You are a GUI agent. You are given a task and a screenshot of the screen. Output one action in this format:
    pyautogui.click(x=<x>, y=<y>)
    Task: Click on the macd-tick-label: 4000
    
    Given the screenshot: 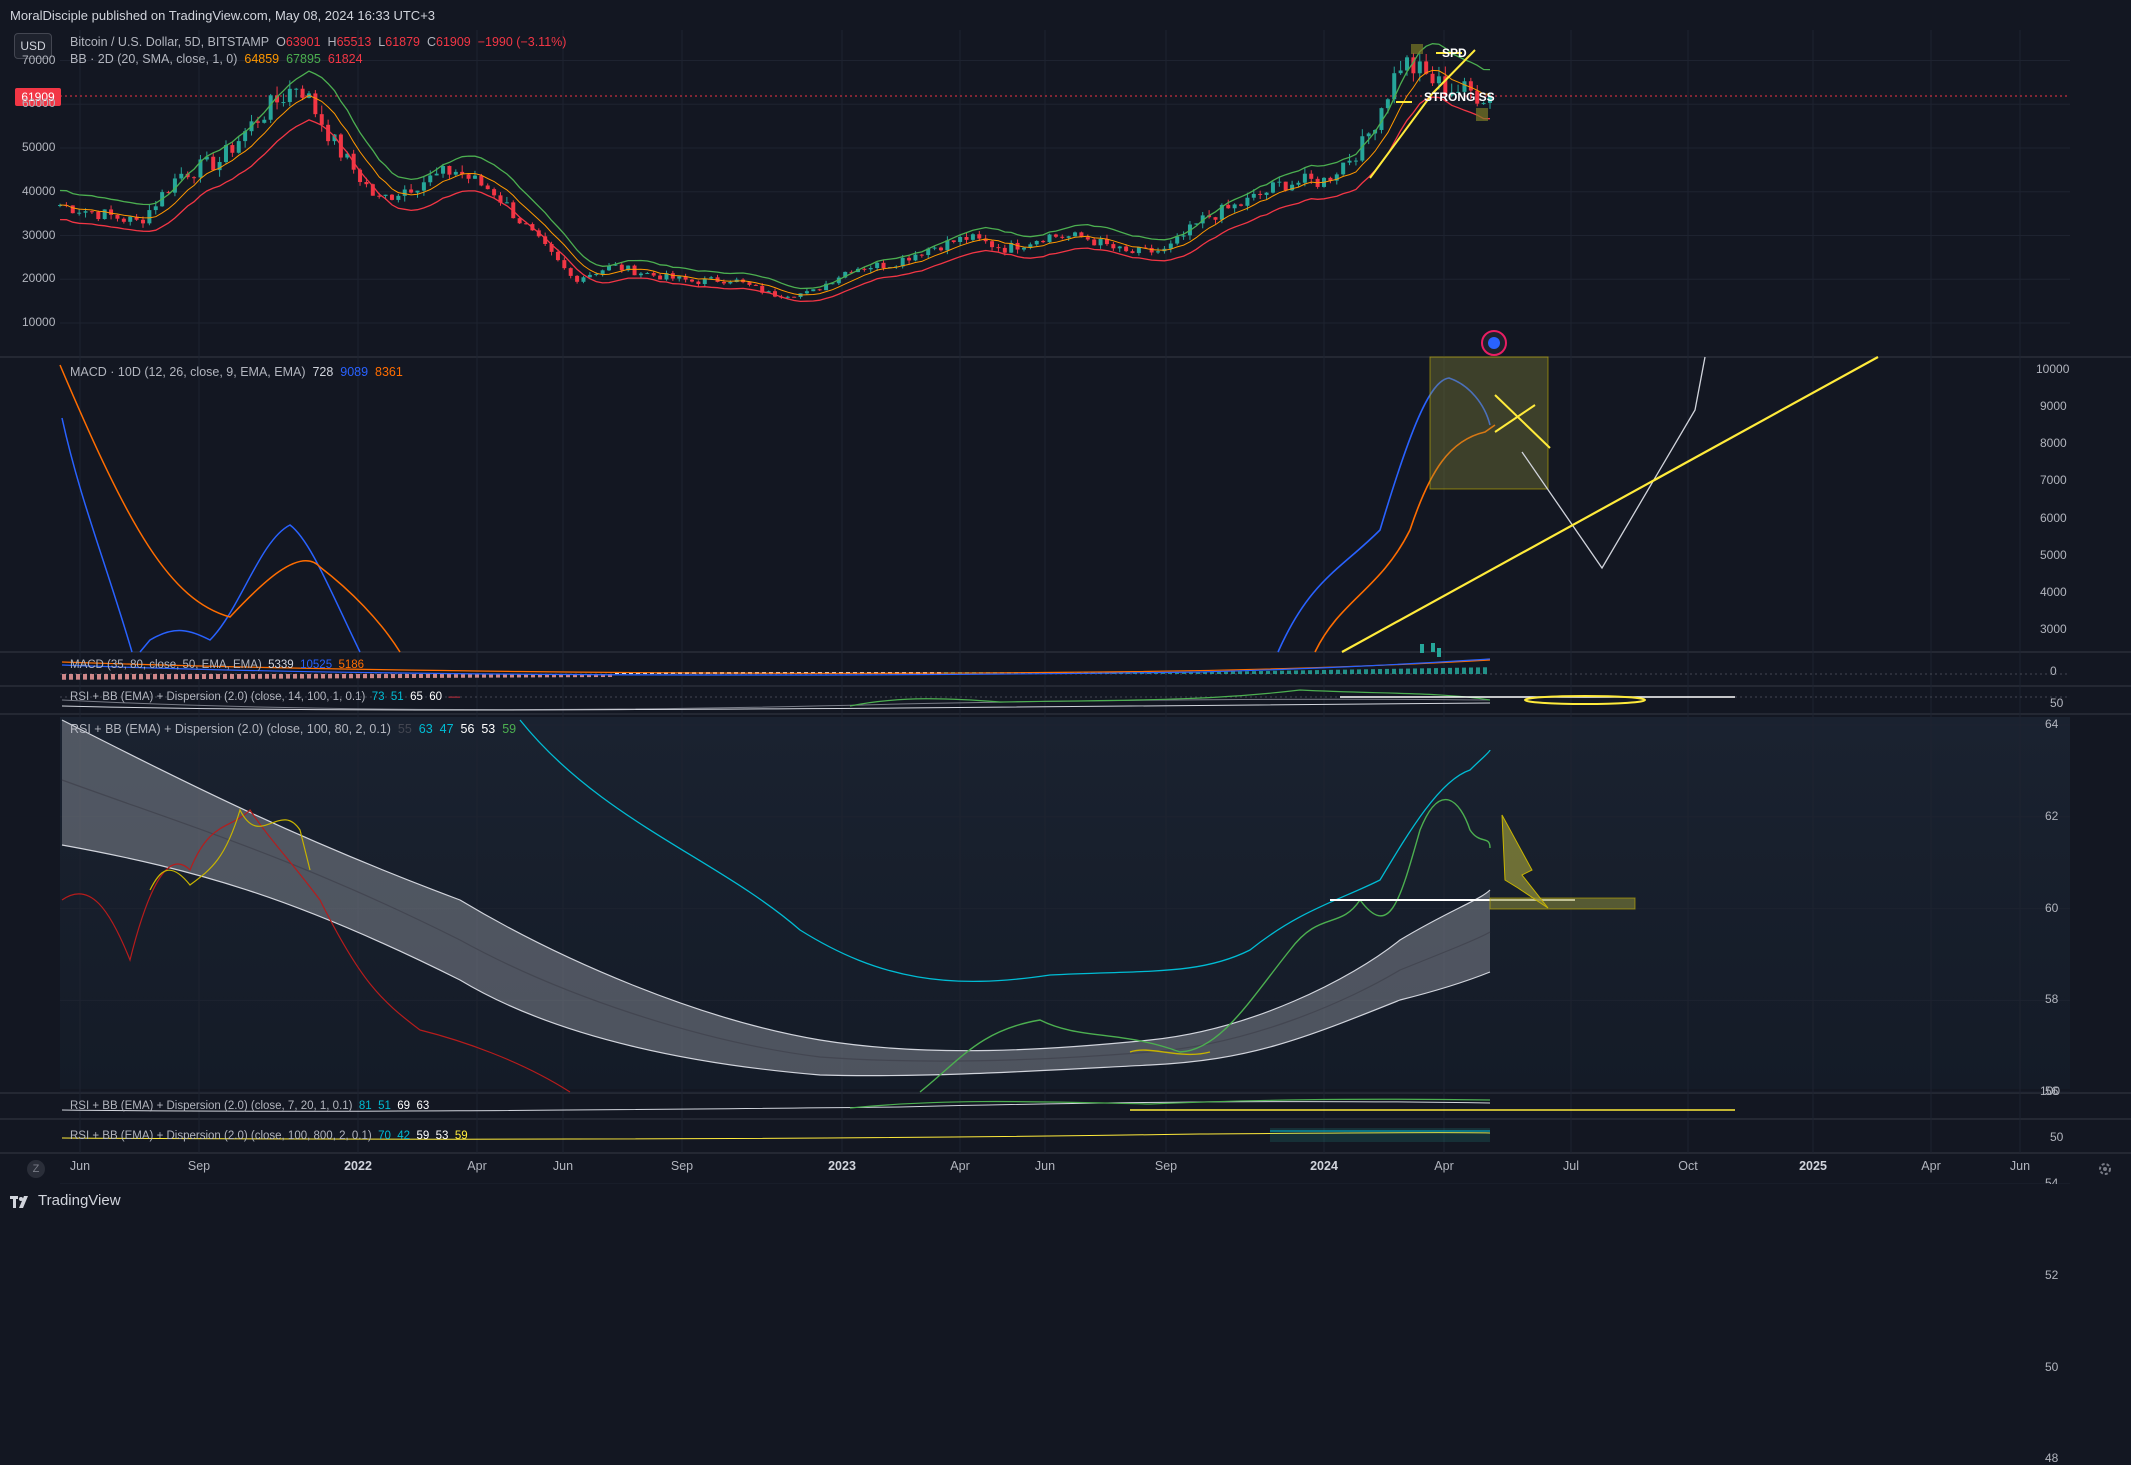 What is the action you would take?
    pyautogui.click(x=2053, y=592)
    